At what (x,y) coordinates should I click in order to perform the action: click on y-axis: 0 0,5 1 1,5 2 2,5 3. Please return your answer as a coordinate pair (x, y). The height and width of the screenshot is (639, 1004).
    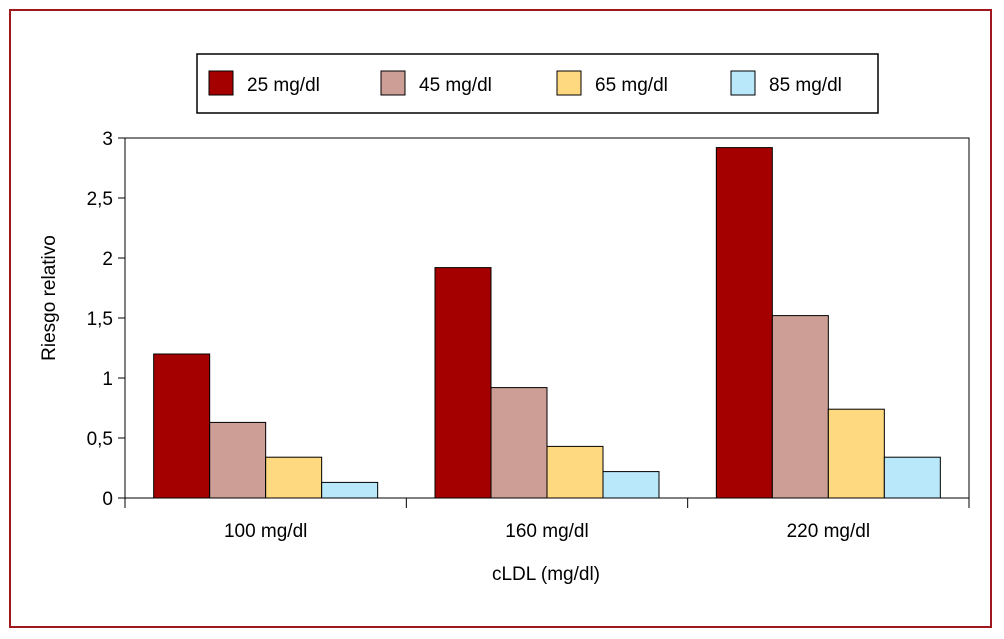
    Looking at the image, I should click on (106, 319).